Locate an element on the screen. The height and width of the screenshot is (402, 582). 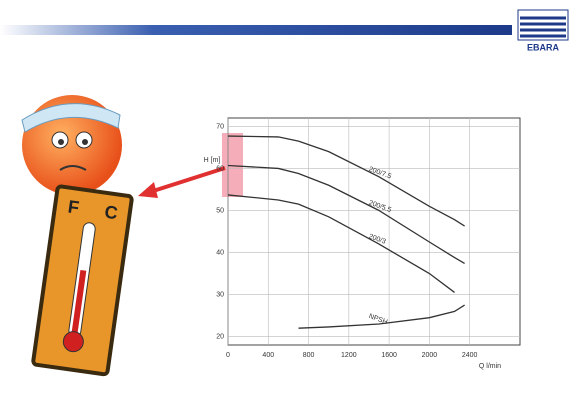
x-axis-label: Q l/min is located at coordinates (490, 366).